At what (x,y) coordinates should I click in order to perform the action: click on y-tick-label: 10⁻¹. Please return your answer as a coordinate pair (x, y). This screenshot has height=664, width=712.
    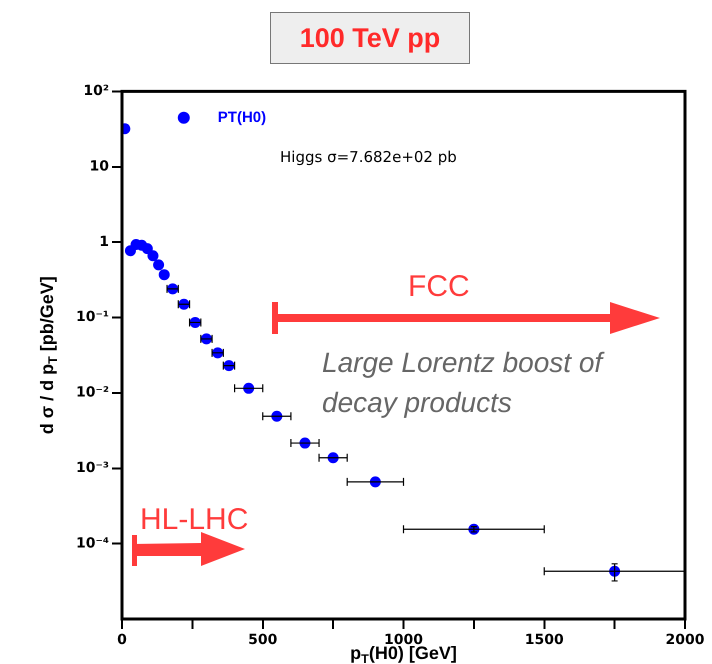
    Looking at the image, I should click on (92, 317).